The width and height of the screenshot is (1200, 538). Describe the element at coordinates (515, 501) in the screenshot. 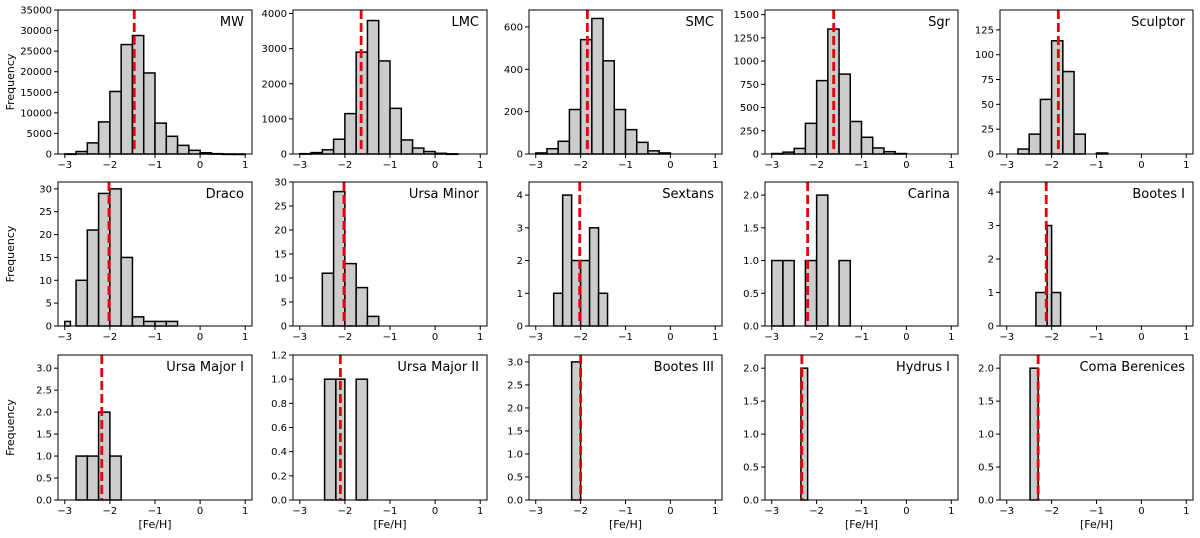

I see `y-tick-label: 0.0` at that location.